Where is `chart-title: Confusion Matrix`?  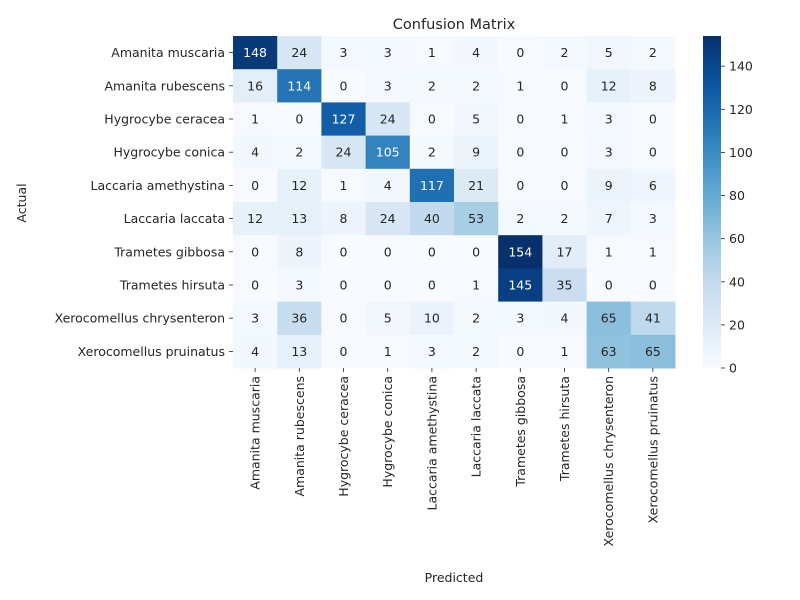
chart-title: Confusion Matrix is located at coordinates (454, 25).